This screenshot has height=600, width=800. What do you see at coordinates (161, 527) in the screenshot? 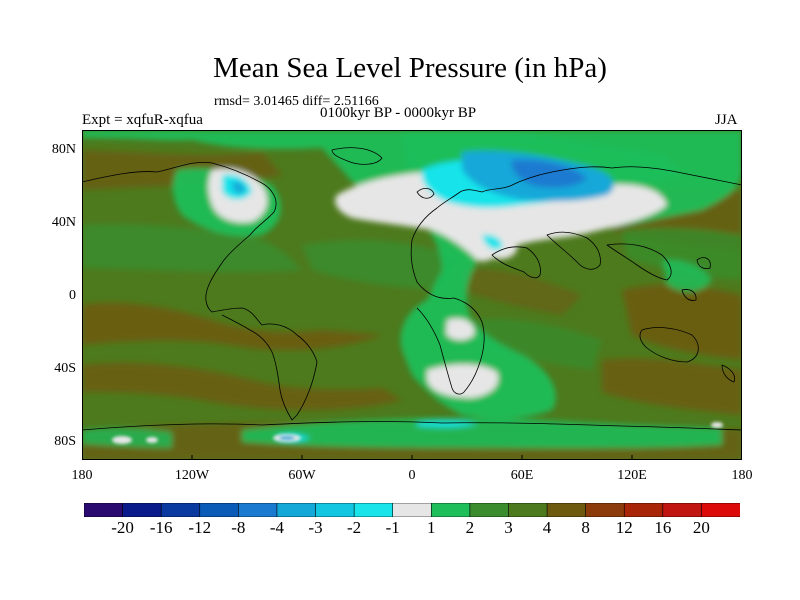
I see `colorbar-label: -16` at bounding box center [161, 527].